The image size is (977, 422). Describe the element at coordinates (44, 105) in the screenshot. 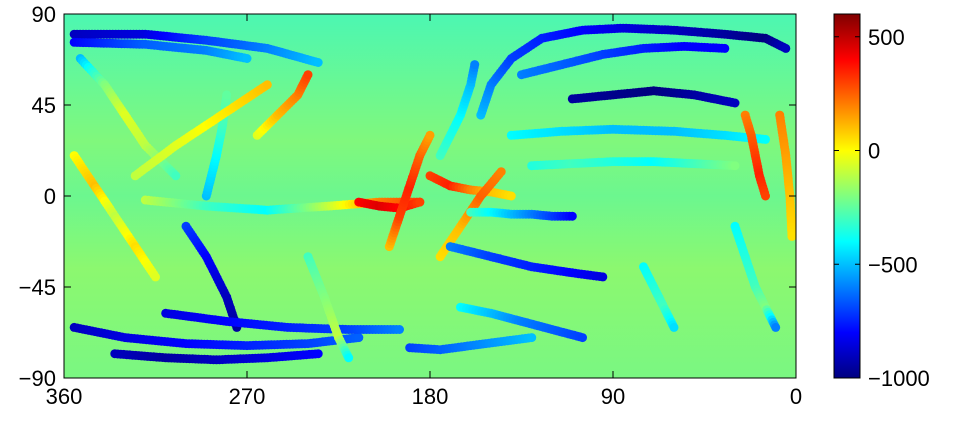

I see `y-tick-label: 45` at that location.